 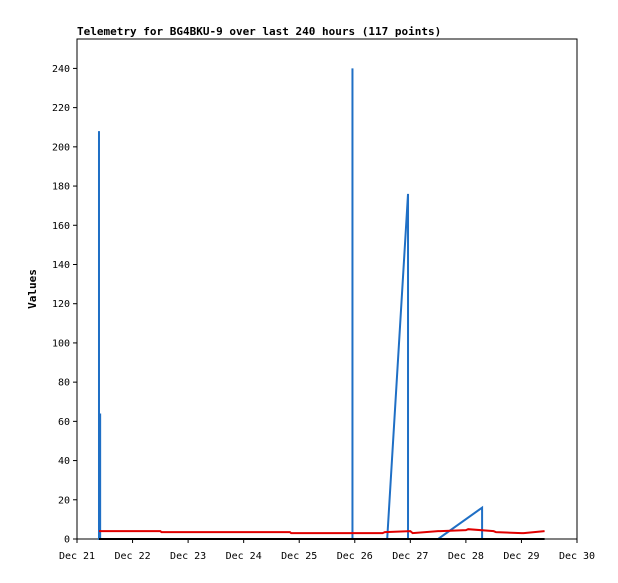 I want to click on x-tick-label: Dec 29, so click(x=521, y=556).